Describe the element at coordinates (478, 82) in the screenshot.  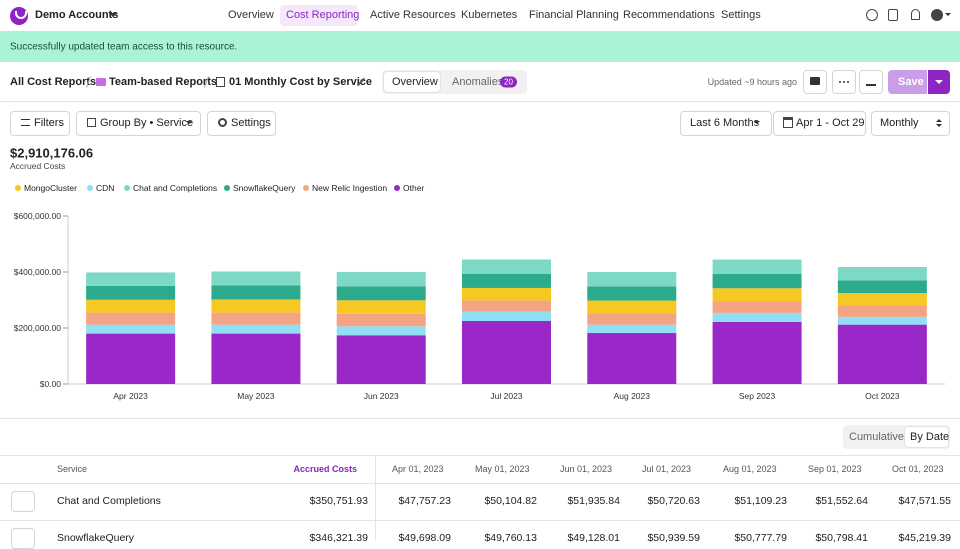
I see `anomalies-tab: Anomalies` at that location.